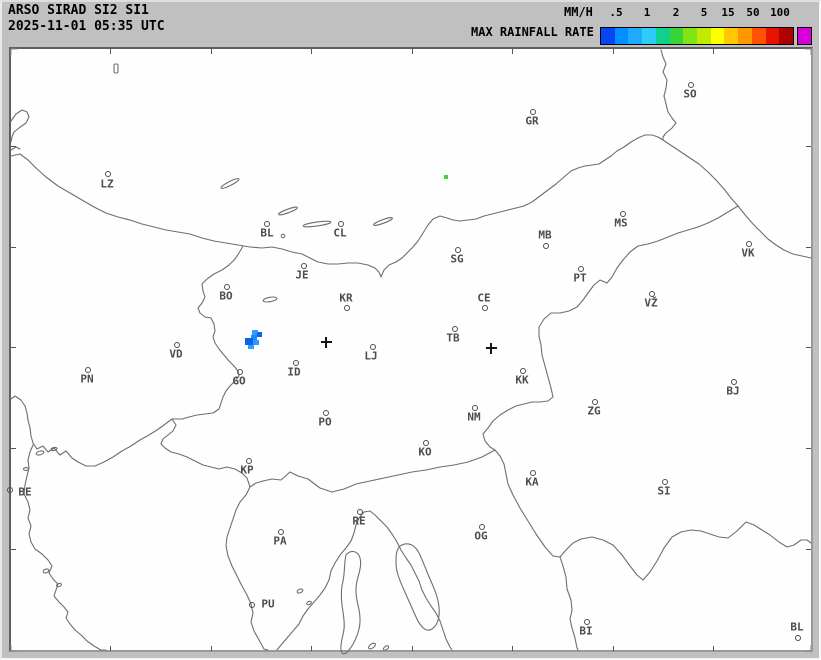 The image size is (821, 660). I want to click on station-marker-kr, so click(347, 308).